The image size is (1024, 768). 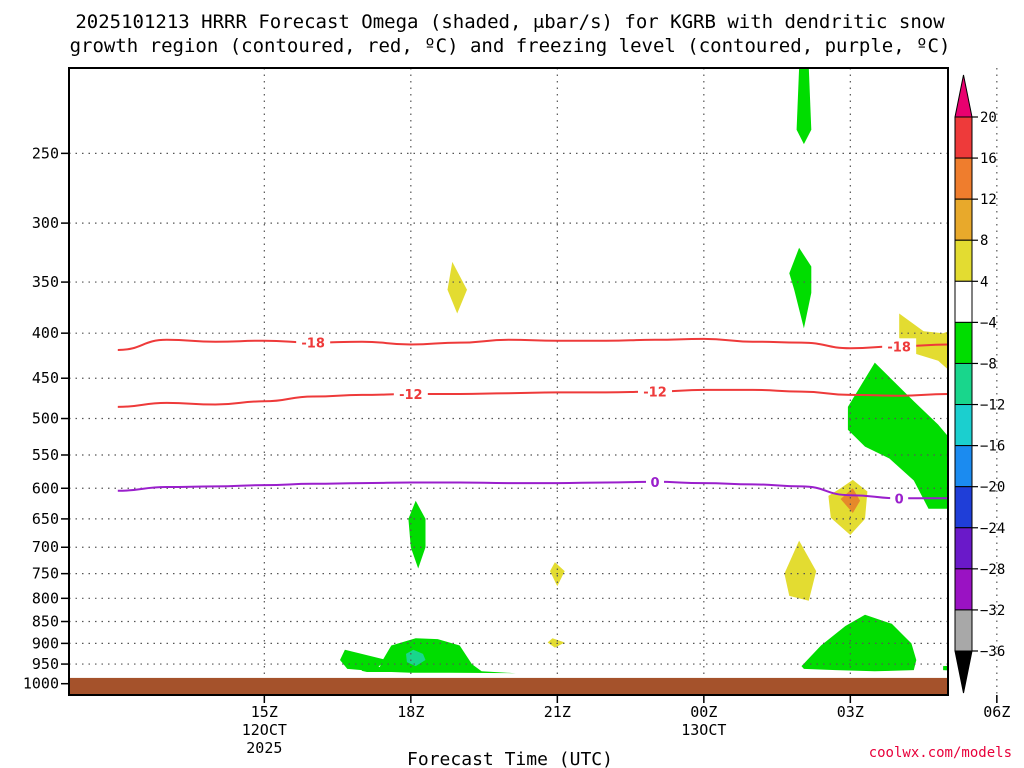 I want to click on y-tick-label-650: 650, so click(x=45, y=519).